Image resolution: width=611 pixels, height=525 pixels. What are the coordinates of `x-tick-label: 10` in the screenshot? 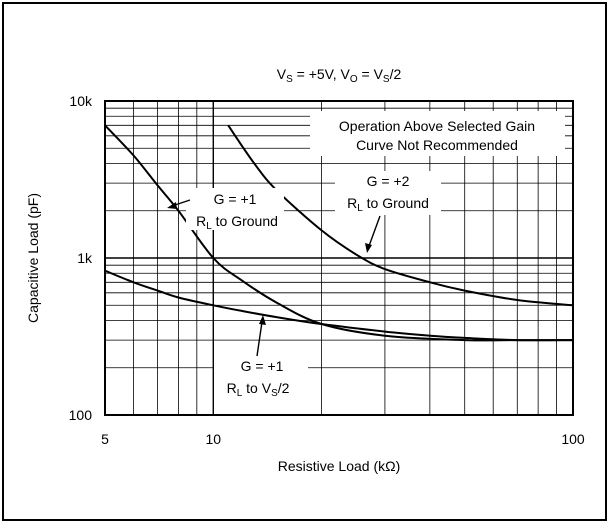 It's located at (213, 439).